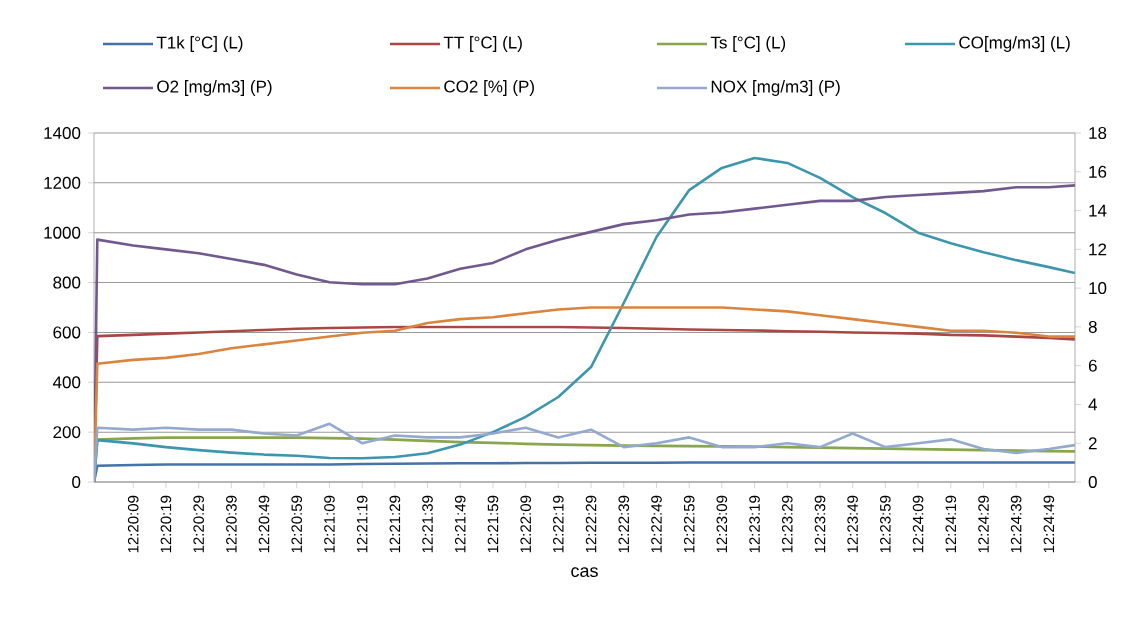  I want to click on x-tick-label: 12:23:39, so click(820, 524).